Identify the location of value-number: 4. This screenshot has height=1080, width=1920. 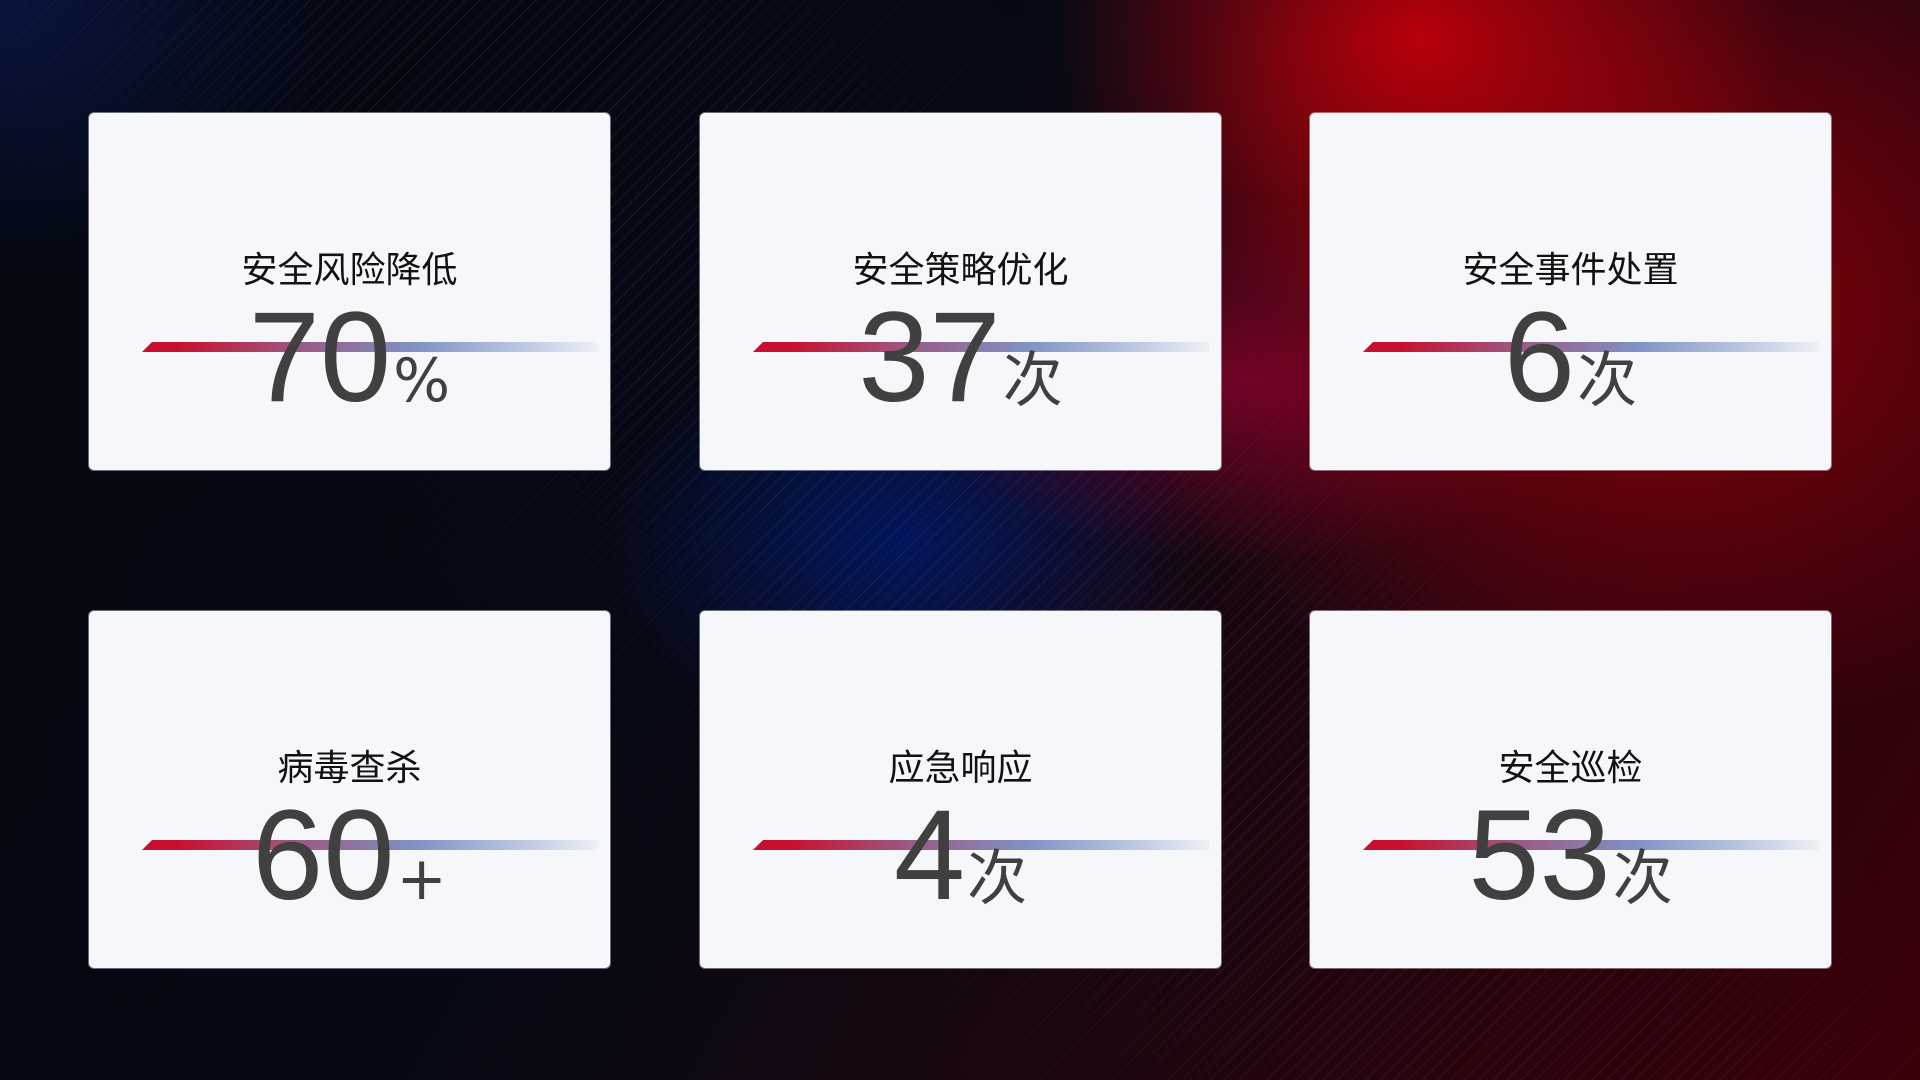
(929, 855).